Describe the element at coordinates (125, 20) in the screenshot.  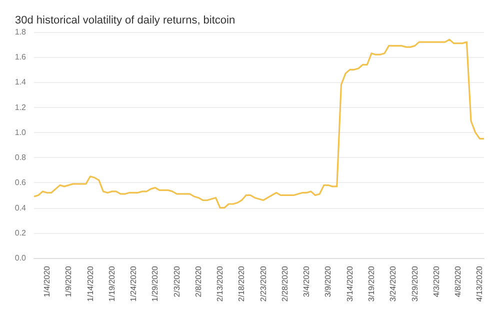
I see `chart-title: 30d historical volatility of daily returns, bitcoin` at that location.